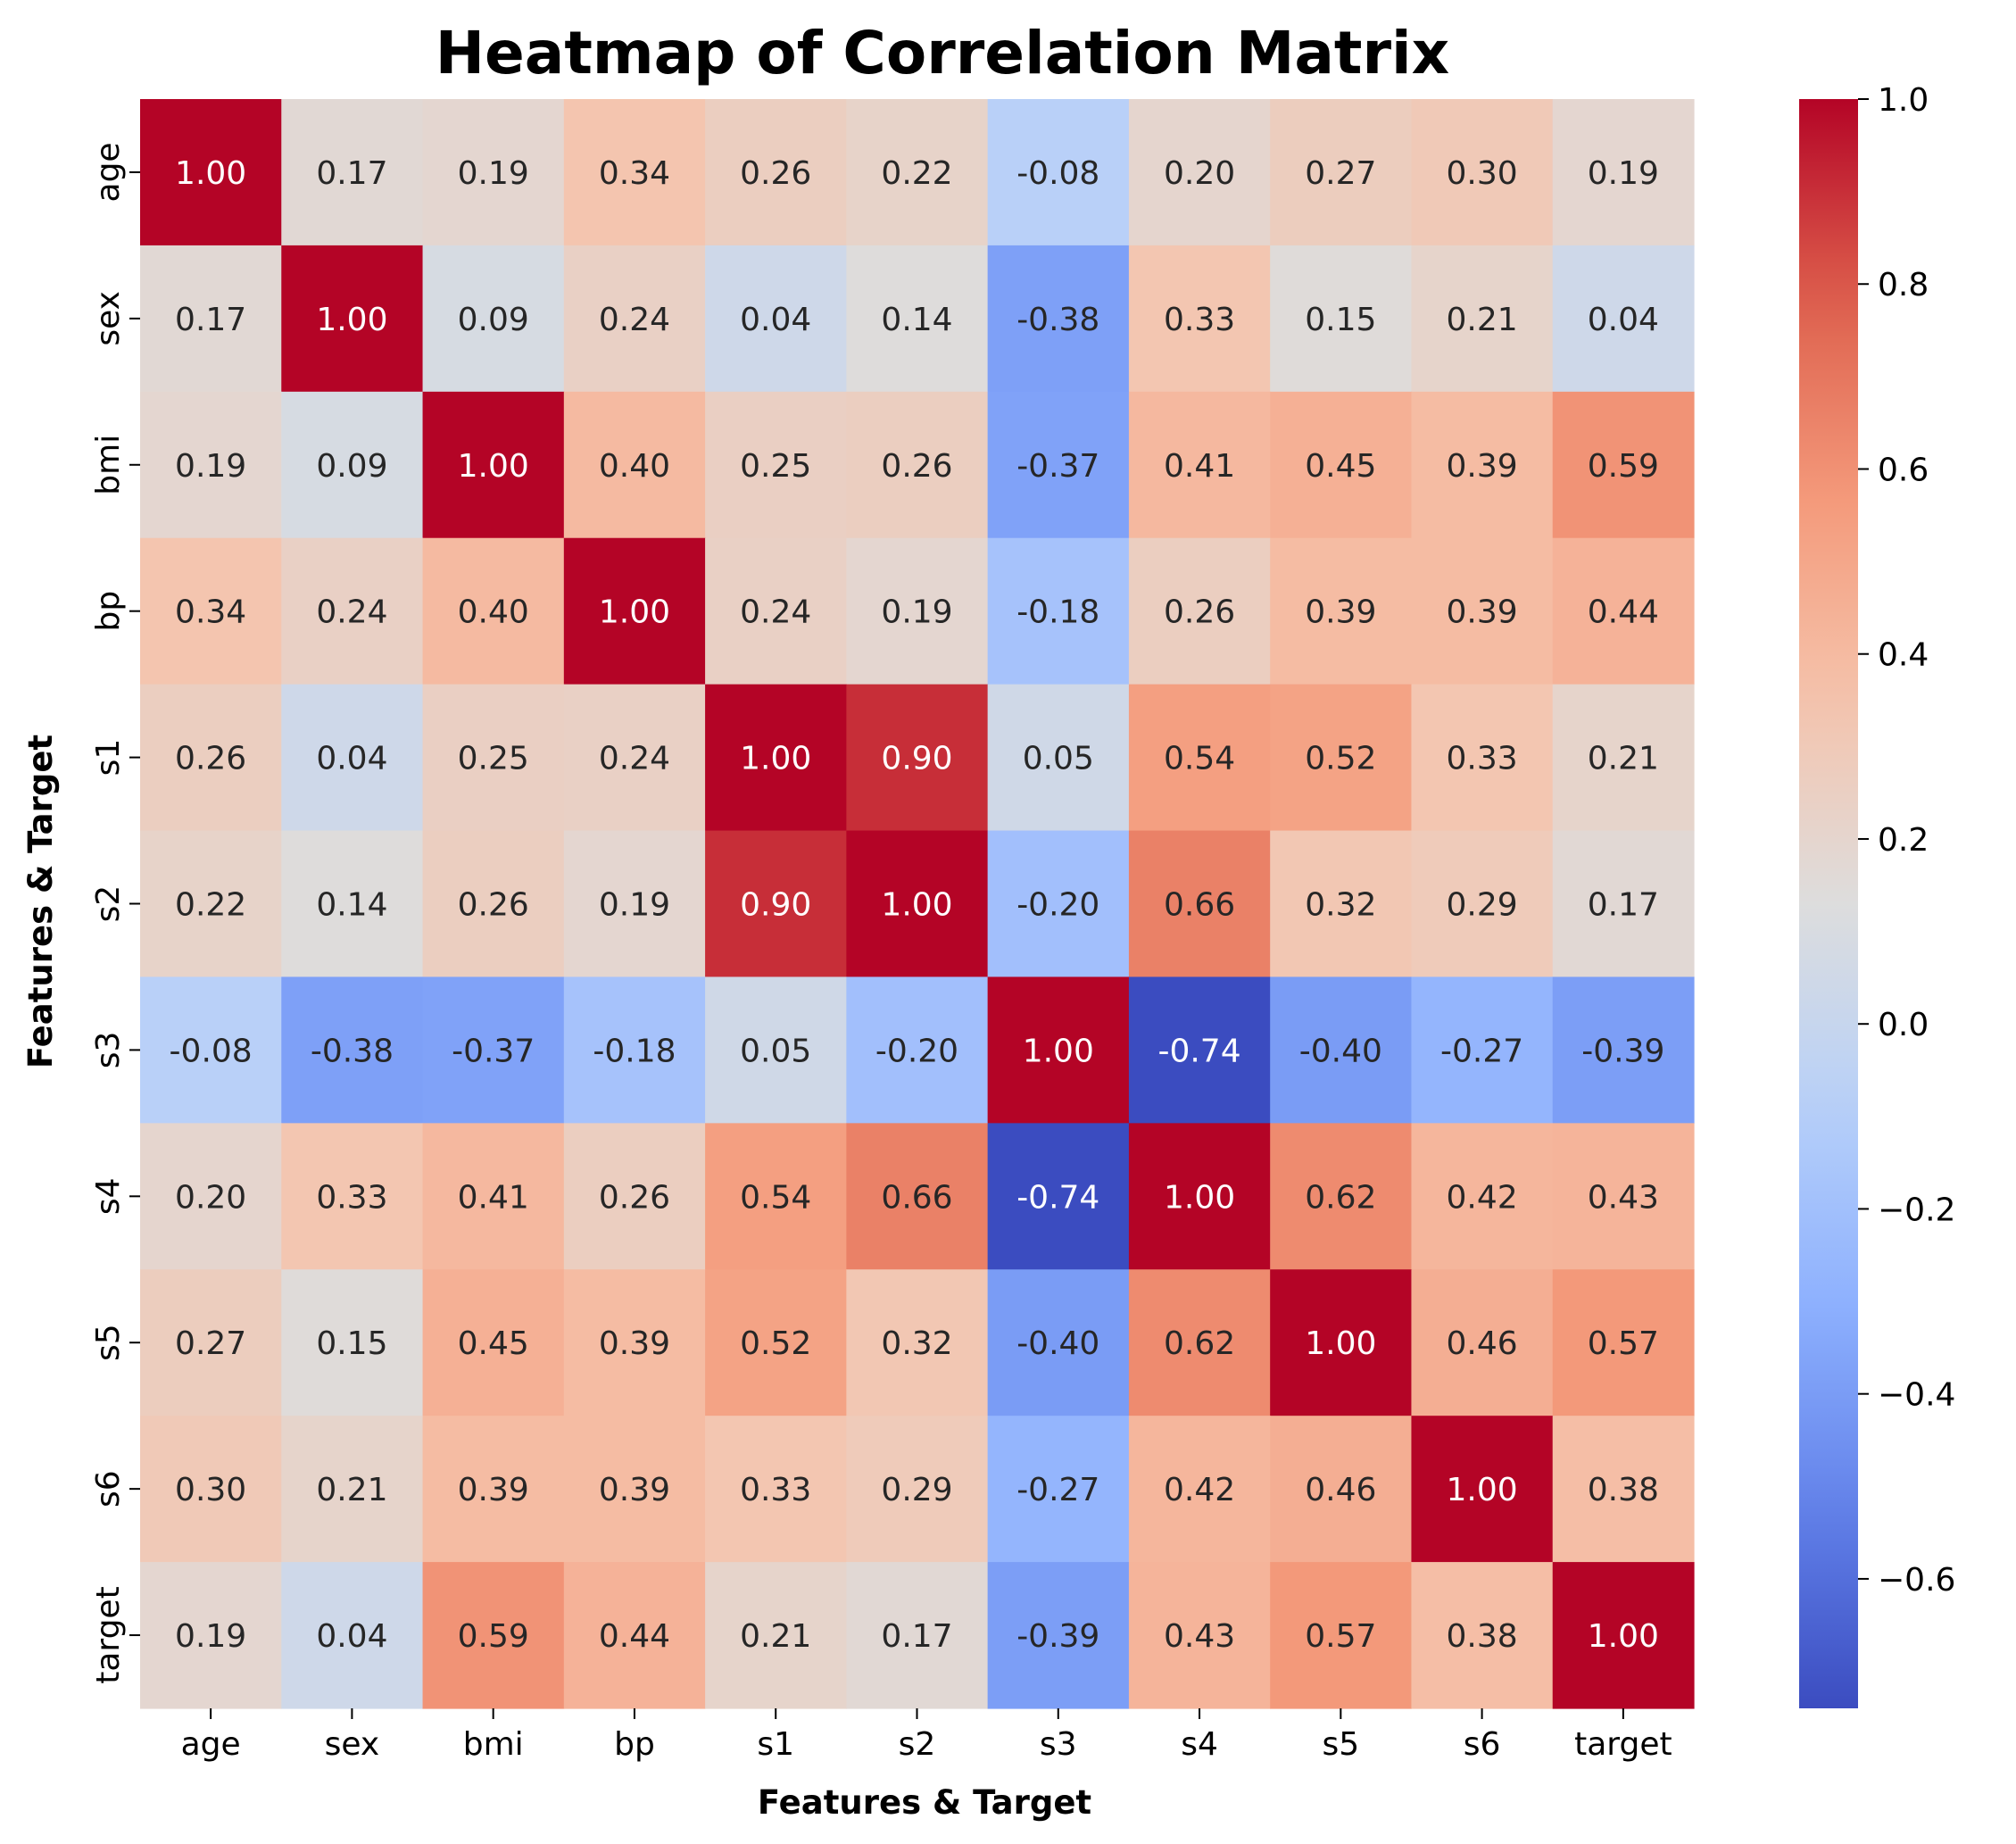  I want to click on cell-label-target-s4: 0.43, so click(1199, 1636).